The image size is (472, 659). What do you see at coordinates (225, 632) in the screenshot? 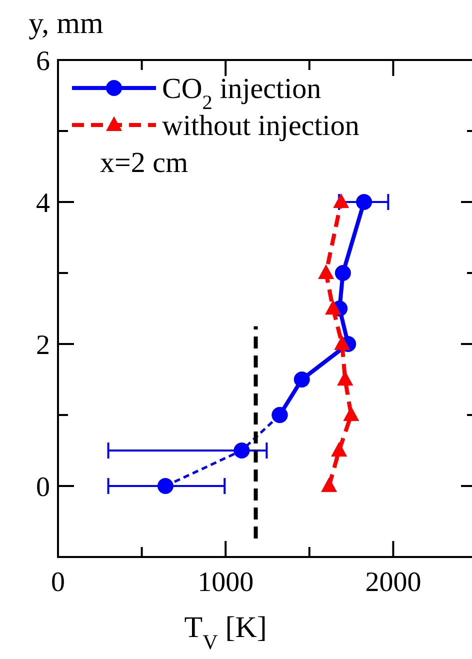
I see `x-axis-title: T$_{V}$ [K]` at bounding box center [225, 632].